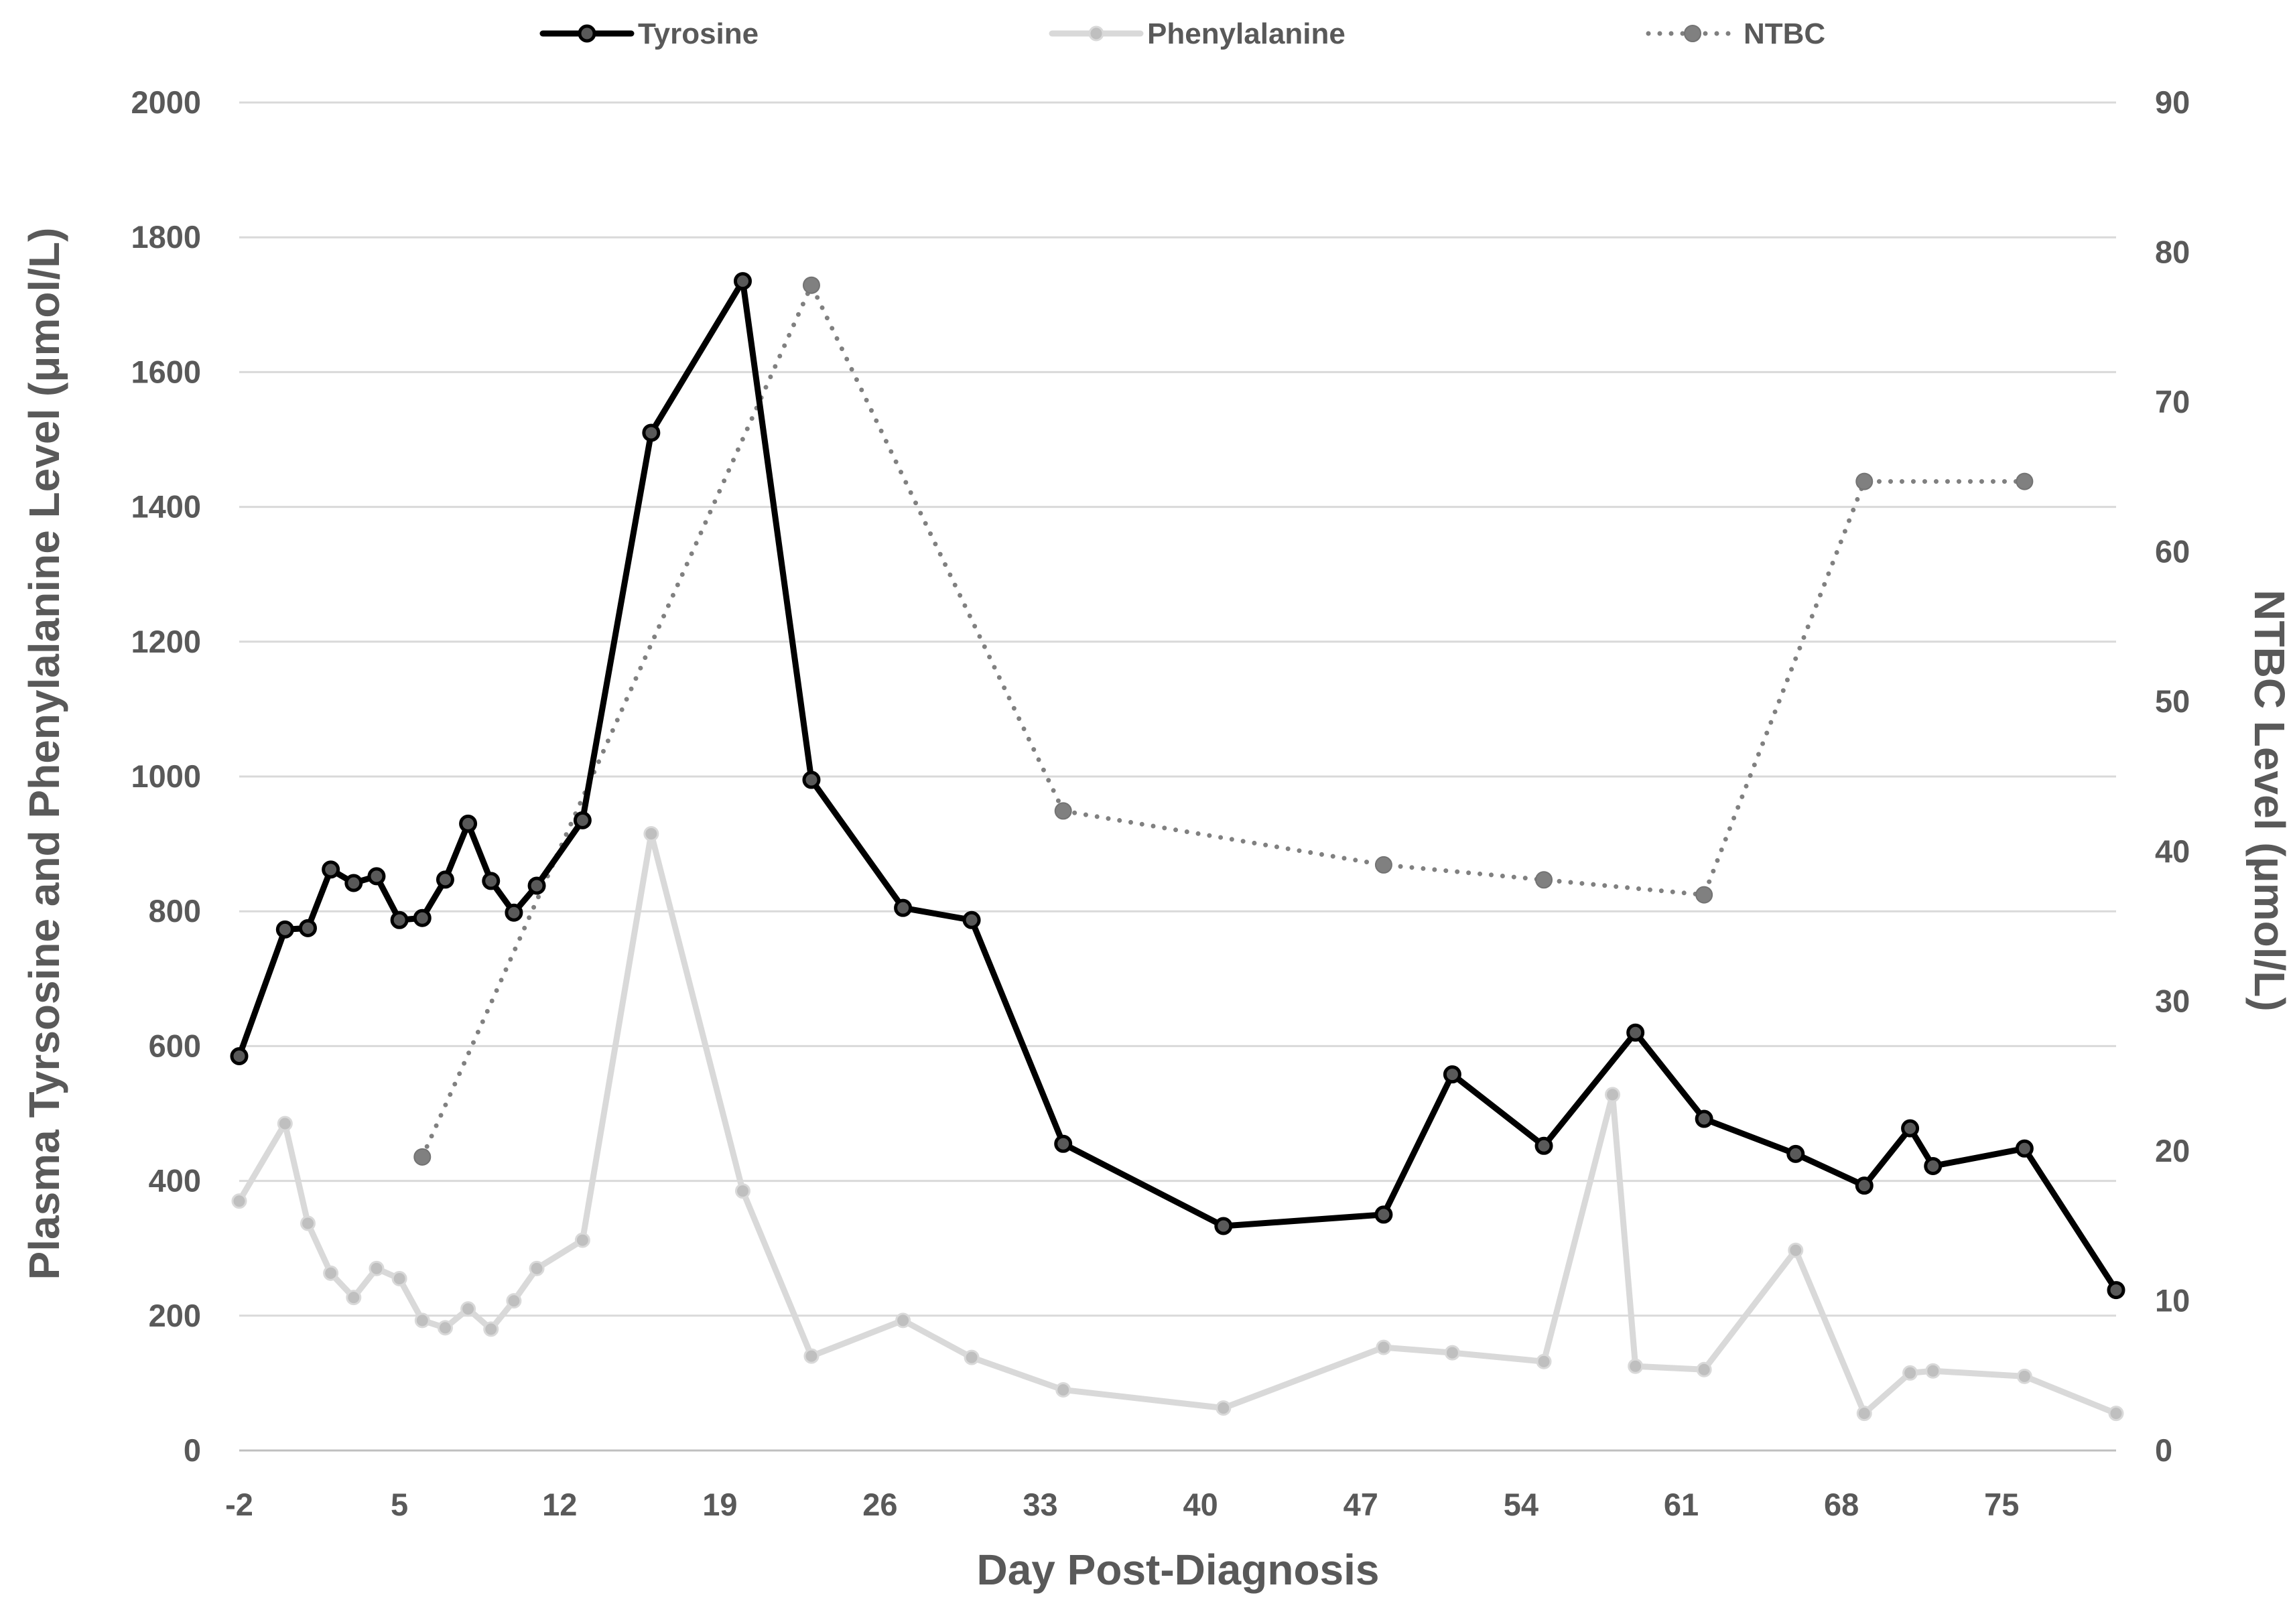 The image size is (2295, 1624). I want to click on left-tick-label: 800, so click(175, 911).